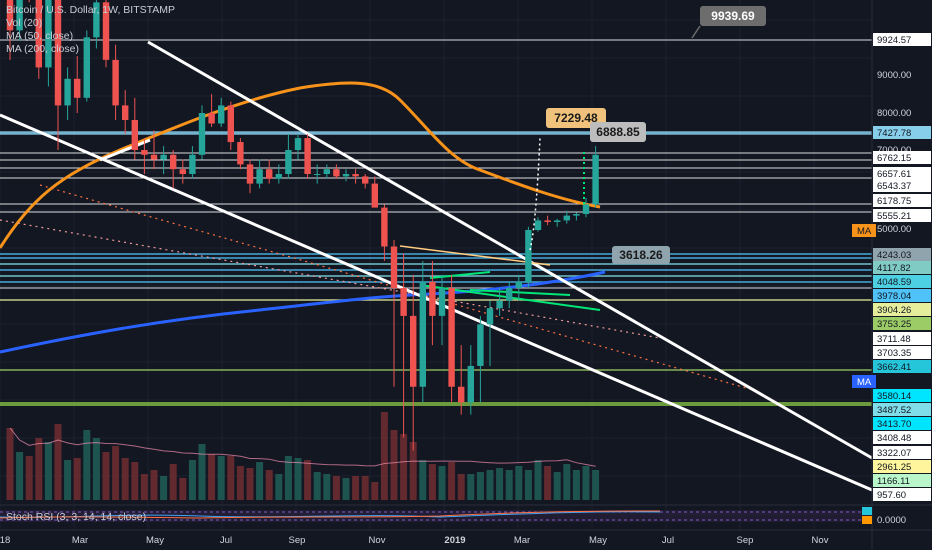 The image size is (932, 550). What do you see at coordinates (894, 150) in the screenshot?
I see `price-axis-label: 7000.00` at bounding box center [894, 150].